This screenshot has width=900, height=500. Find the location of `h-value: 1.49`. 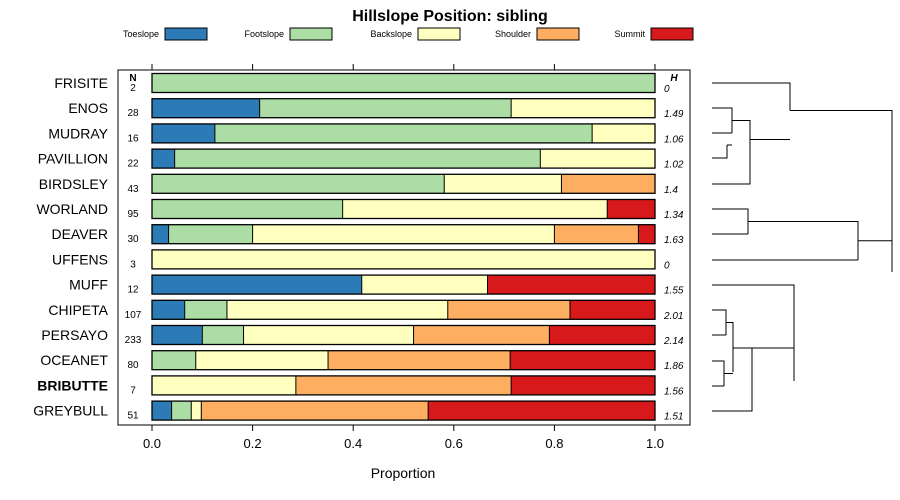

h-value: 1.49 is located at coordinates (674, 114).